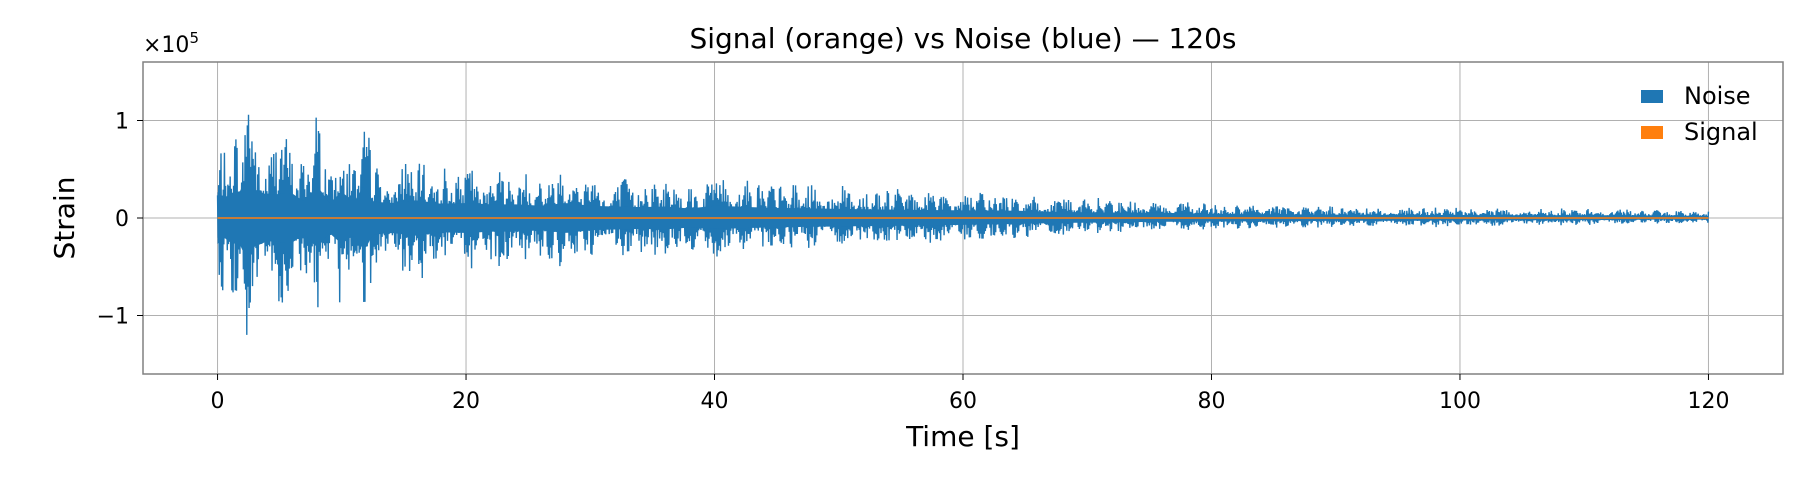  I want to click on y-axis-offset-label: ×10⁵, so click(171, 43).